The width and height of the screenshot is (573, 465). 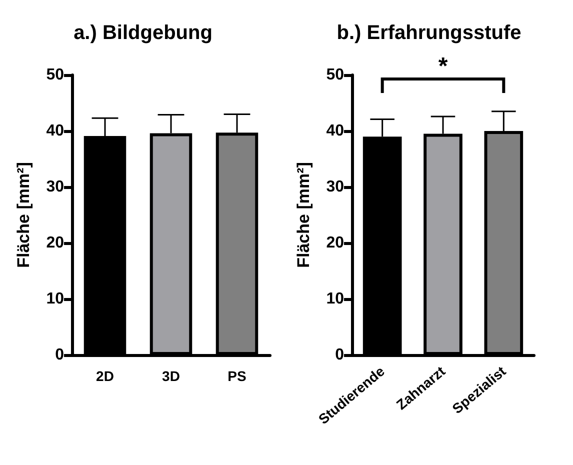 What do you see at coordinates (443, 66) in the screenshot?
I see `annotation: *` at bounding box center [443, 66].